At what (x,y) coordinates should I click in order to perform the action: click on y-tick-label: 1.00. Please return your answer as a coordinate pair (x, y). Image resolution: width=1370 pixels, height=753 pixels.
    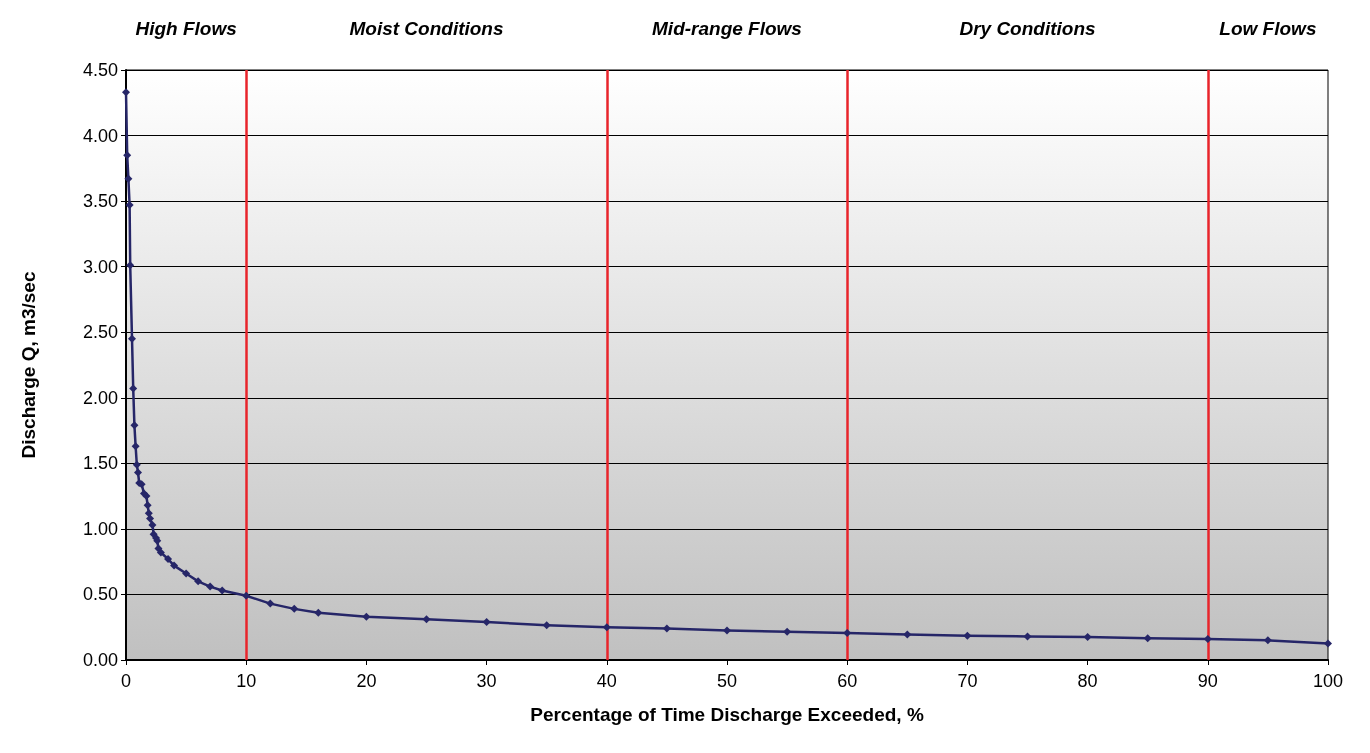
    Looking at the image, I should click on (100, 528).